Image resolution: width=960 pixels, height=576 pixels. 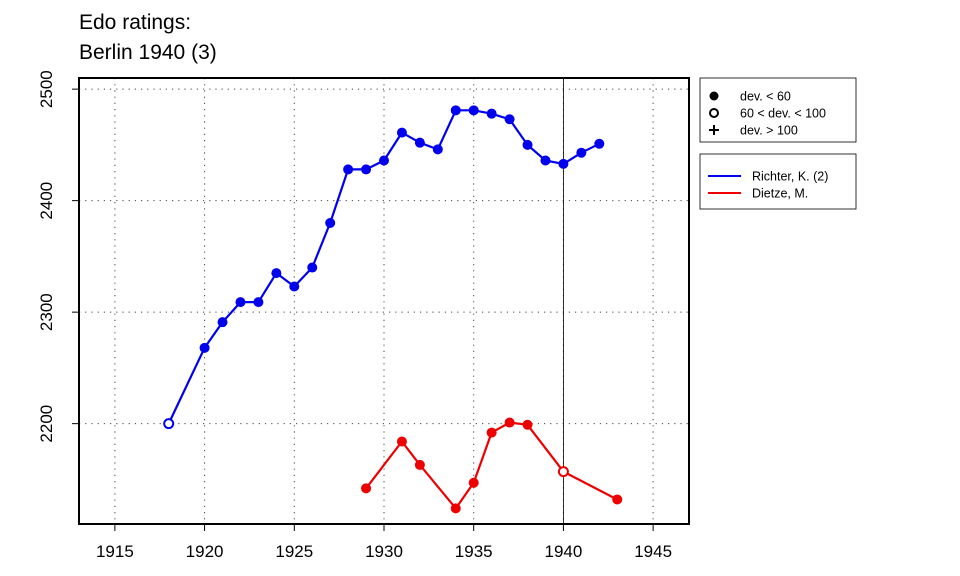 I want to click on y-tick-label: 2500, so click(x=46, y=89).